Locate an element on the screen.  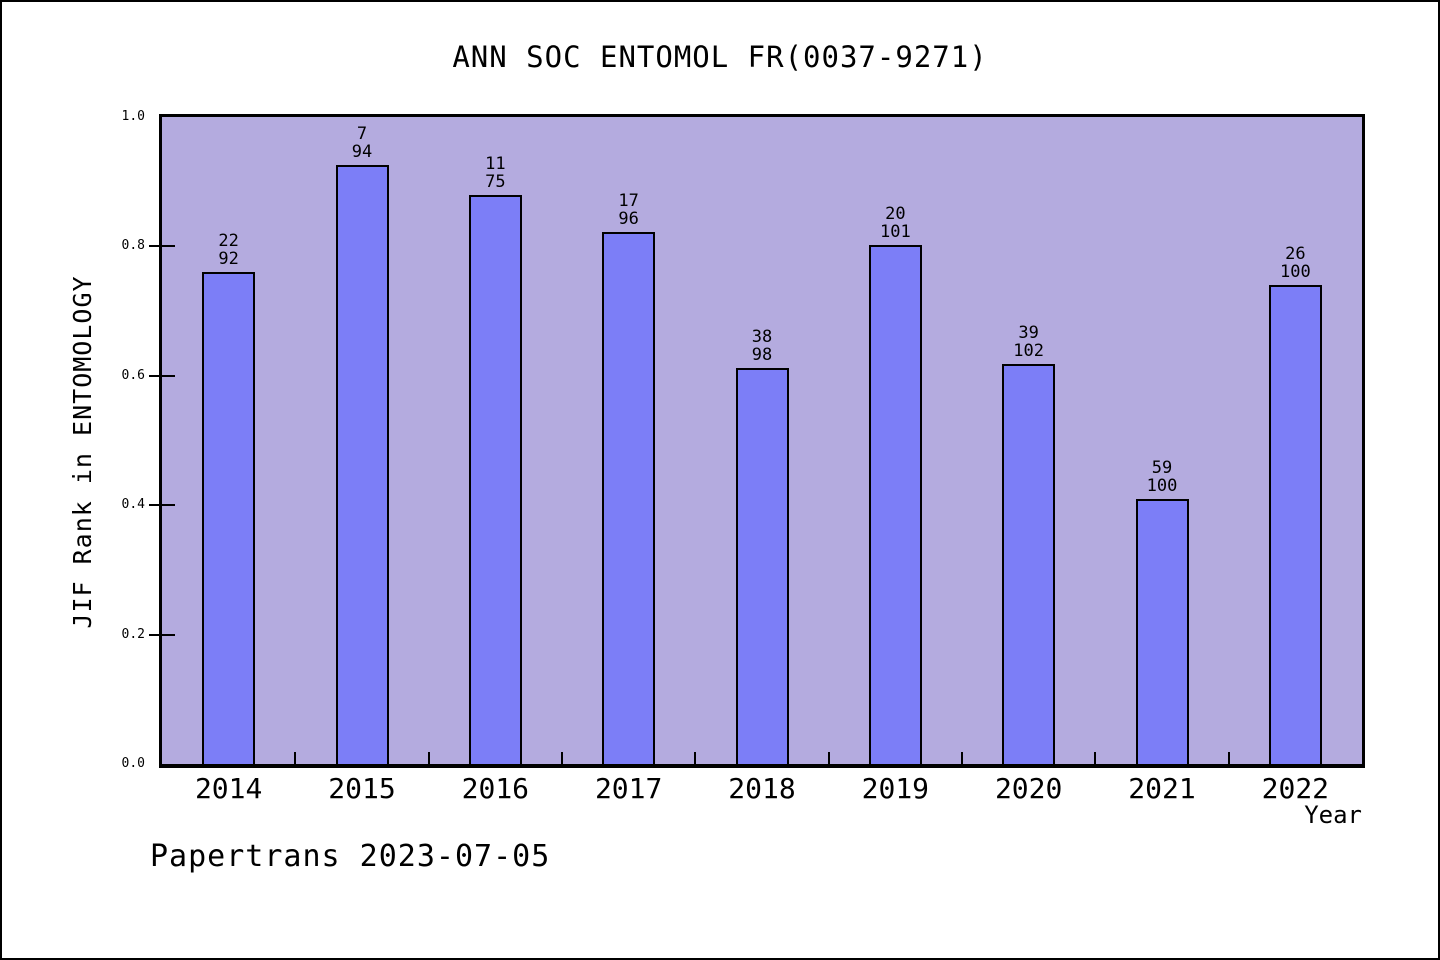
bar-rank-value: 59 is located at coordinates (1162, 467).